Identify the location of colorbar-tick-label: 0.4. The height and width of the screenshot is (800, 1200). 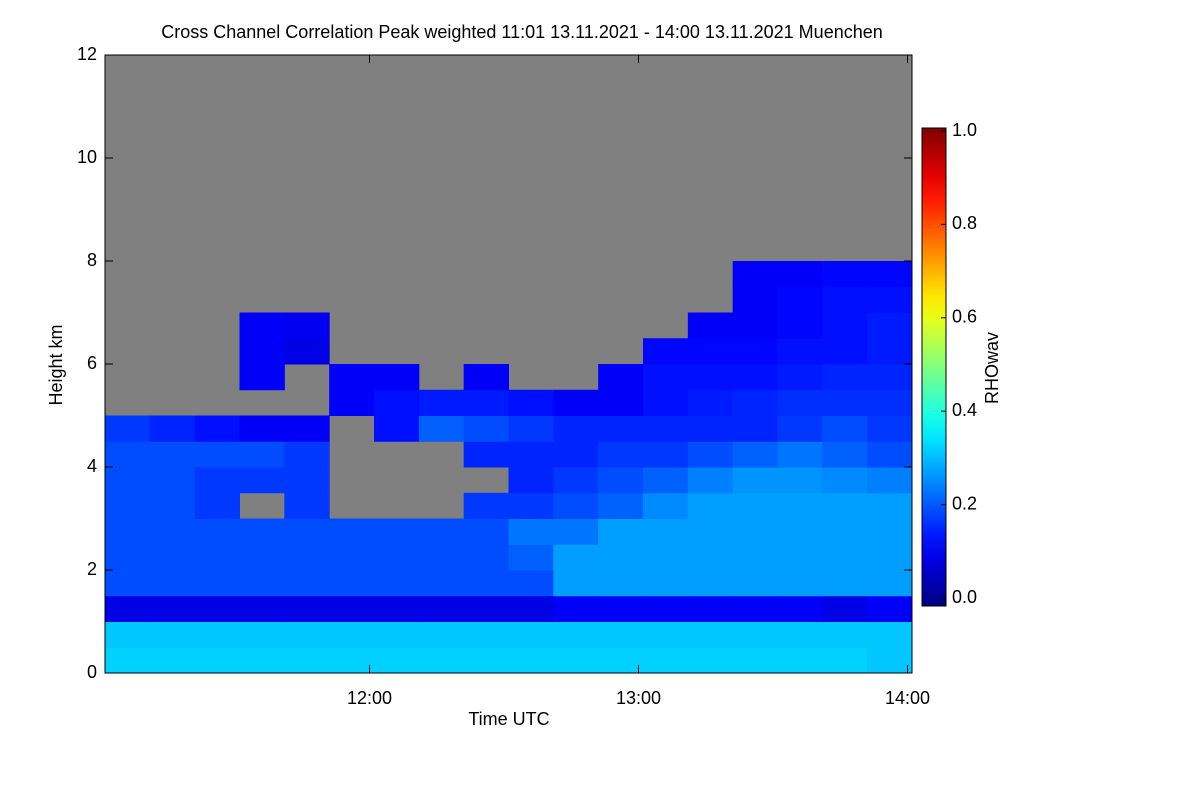
(964, 410).